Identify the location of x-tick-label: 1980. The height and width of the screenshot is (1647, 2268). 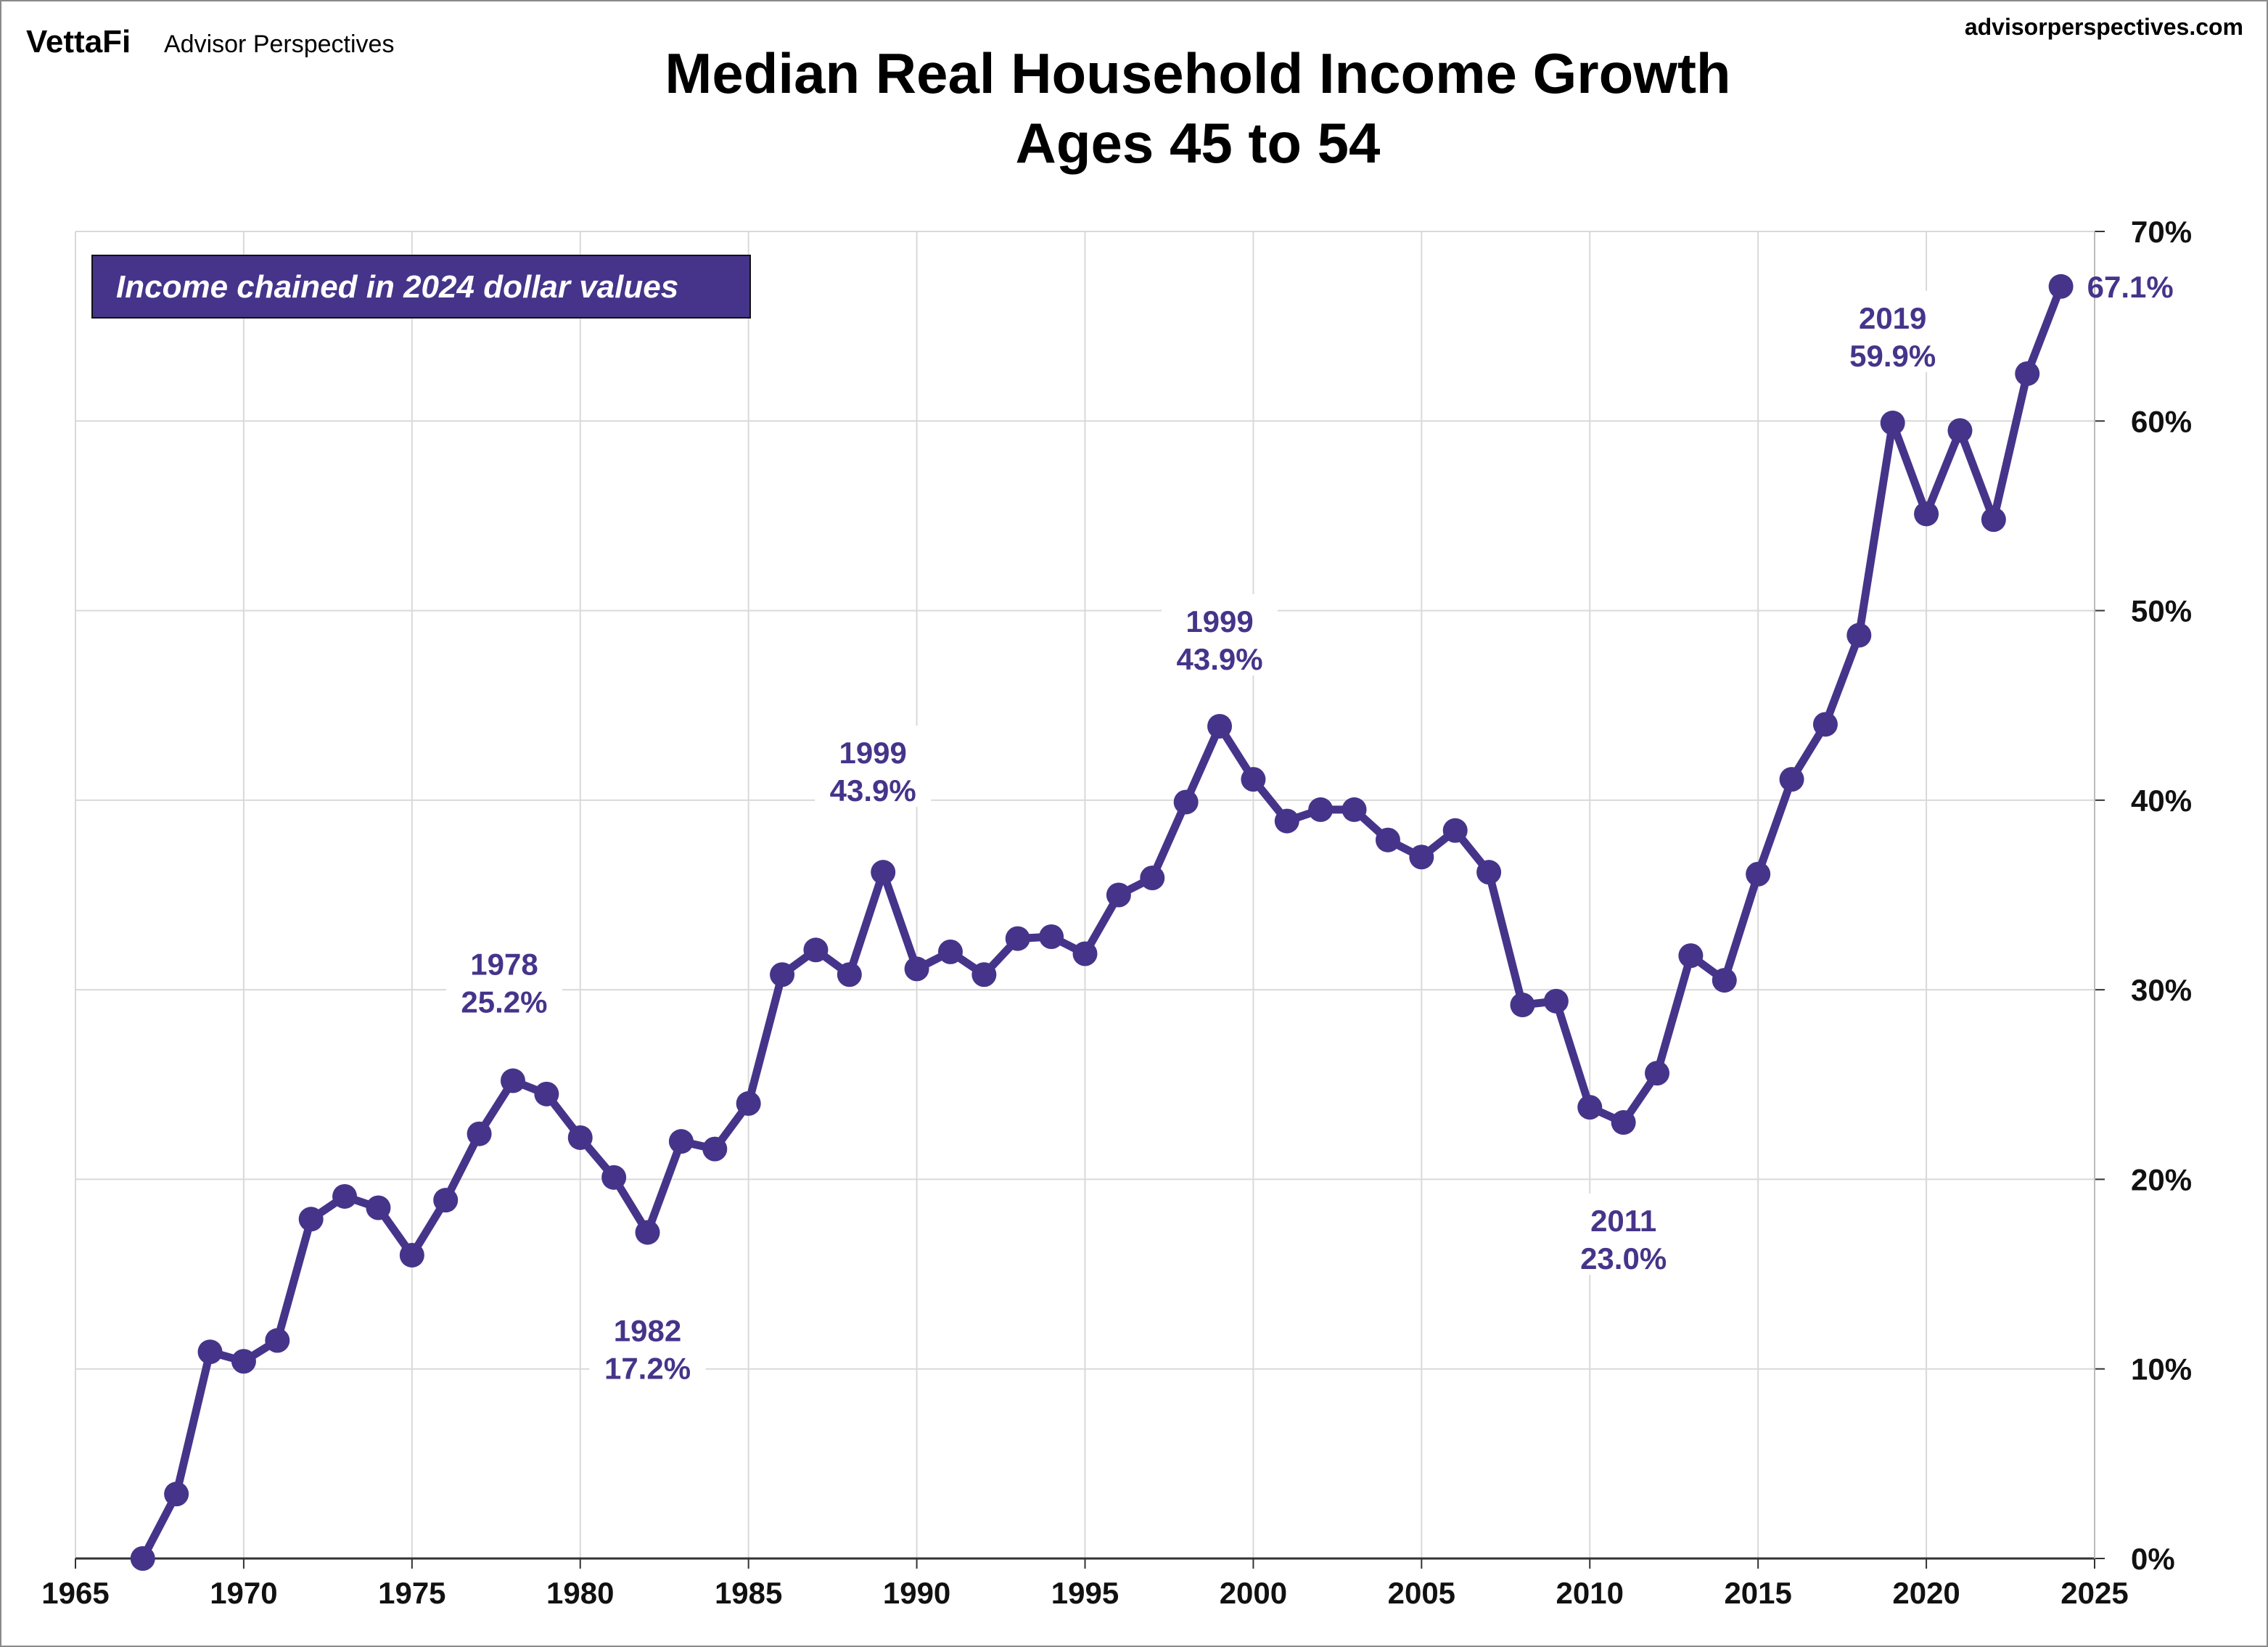
(580, 1593).